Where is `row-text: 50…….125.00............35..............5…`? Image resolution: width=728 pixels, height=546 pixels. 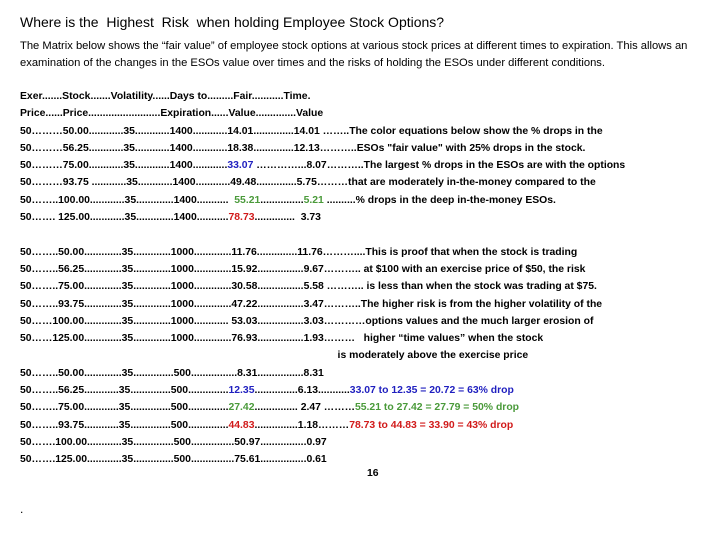
row-text: 50…….125.00............35..............5… is located at coordinates (173, 460).